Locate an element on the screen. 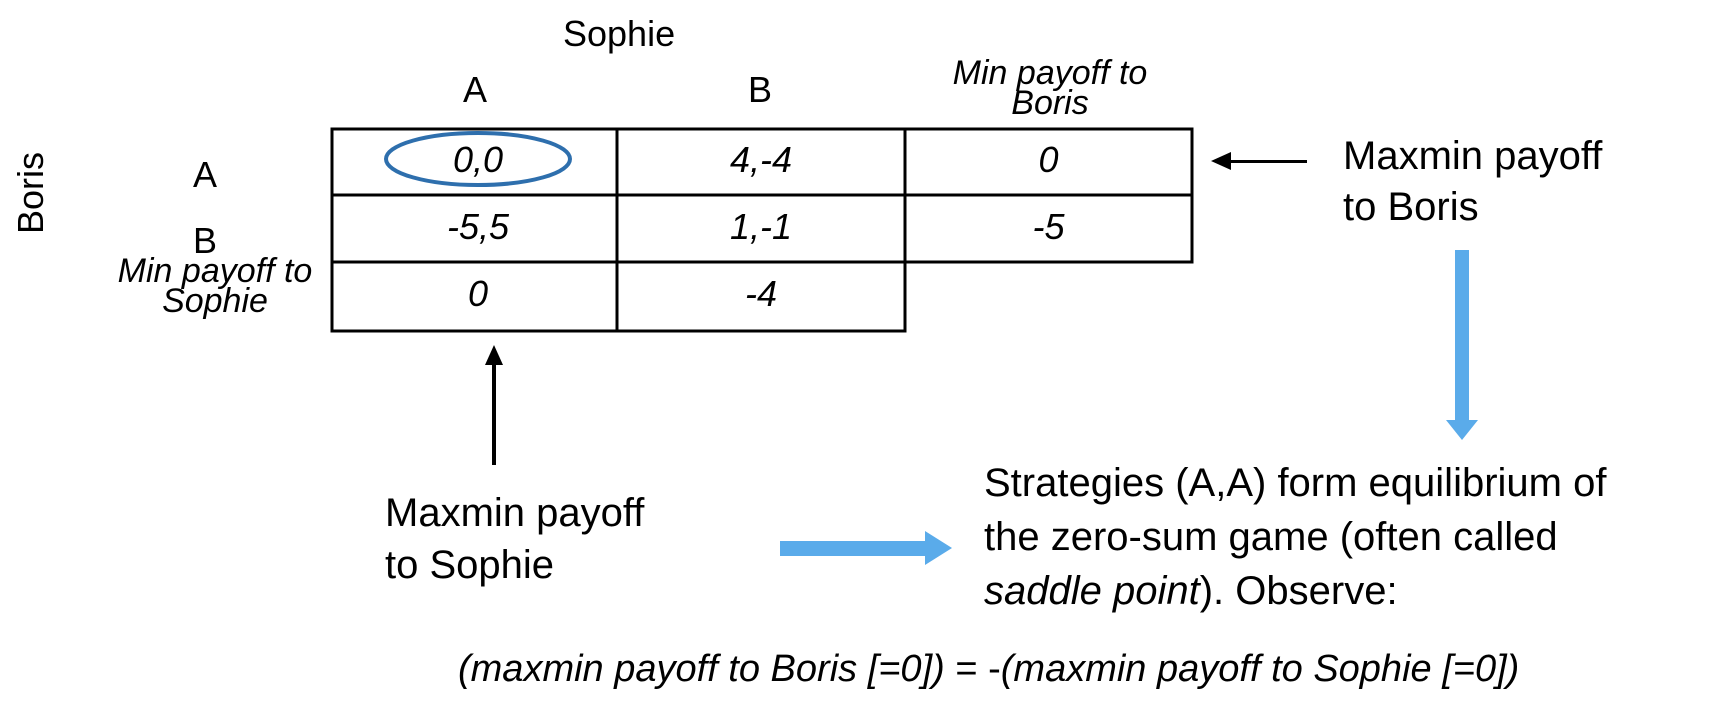  formula-left: (maxmin payoff to Boris [=0]) is located at coordinates (701, 669).